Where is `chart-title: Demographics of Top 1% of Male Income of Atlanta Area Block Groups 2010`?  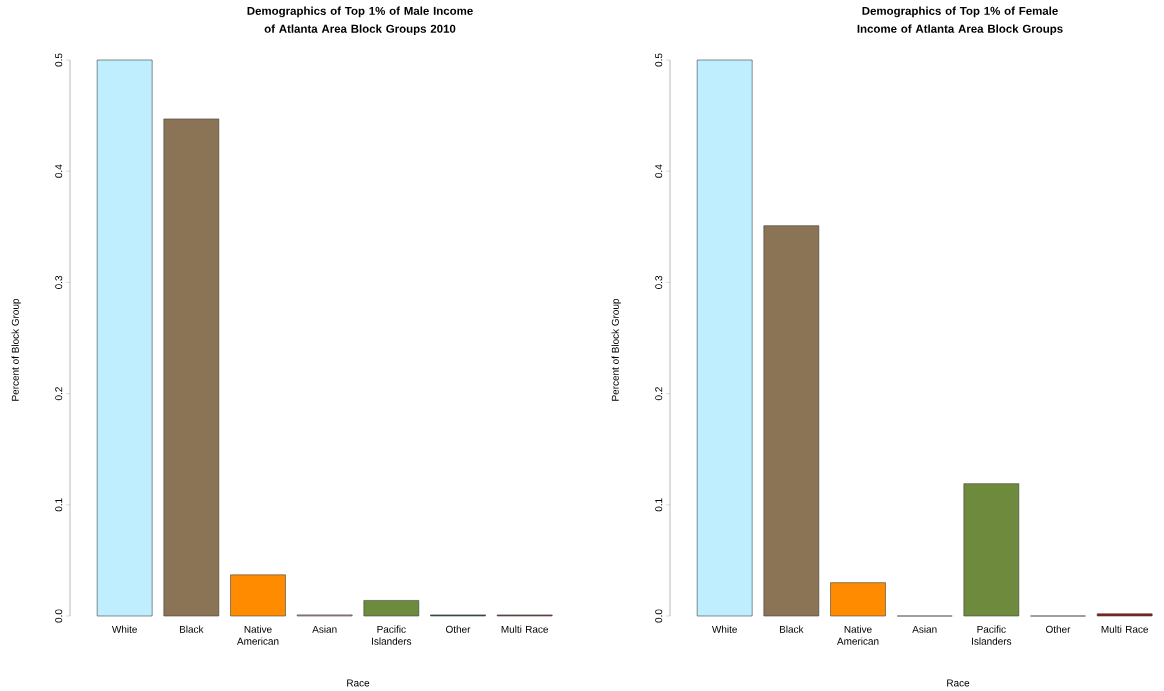
chart-title: Demographics of Top 1% of Male Income of Atlanta Area Block Groups 2010 is located at coordinates (360, 21).